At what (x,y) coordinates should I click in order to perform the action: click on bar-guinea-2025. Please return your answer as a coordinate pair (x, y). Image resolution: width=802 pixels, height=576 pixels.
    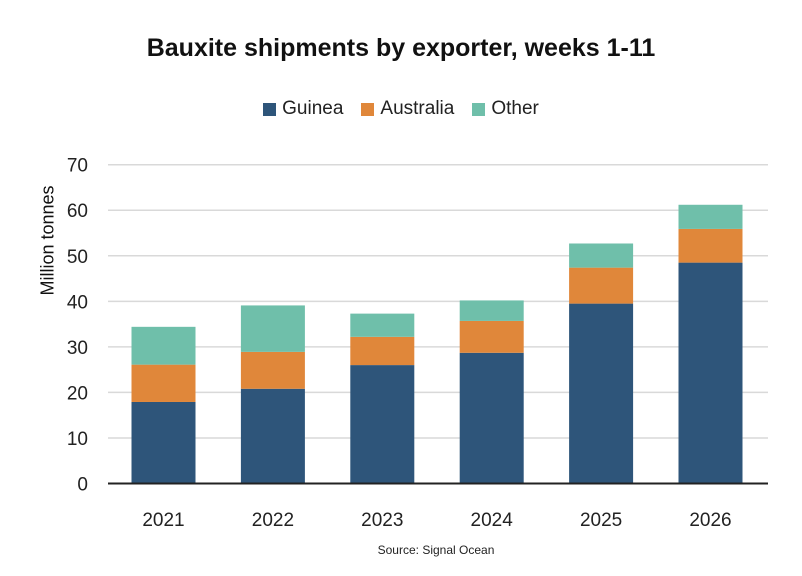
    Looking at the image, I should click on (601, 393).